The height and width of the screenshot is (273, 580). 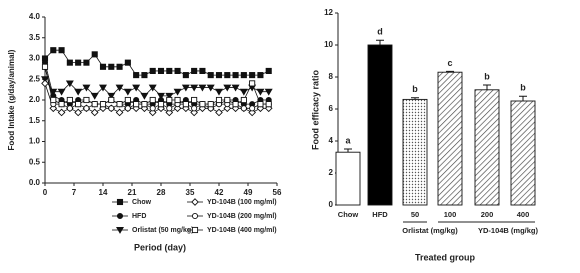 I want to click on y-tick-label: 2, so click(x=331, y=172).